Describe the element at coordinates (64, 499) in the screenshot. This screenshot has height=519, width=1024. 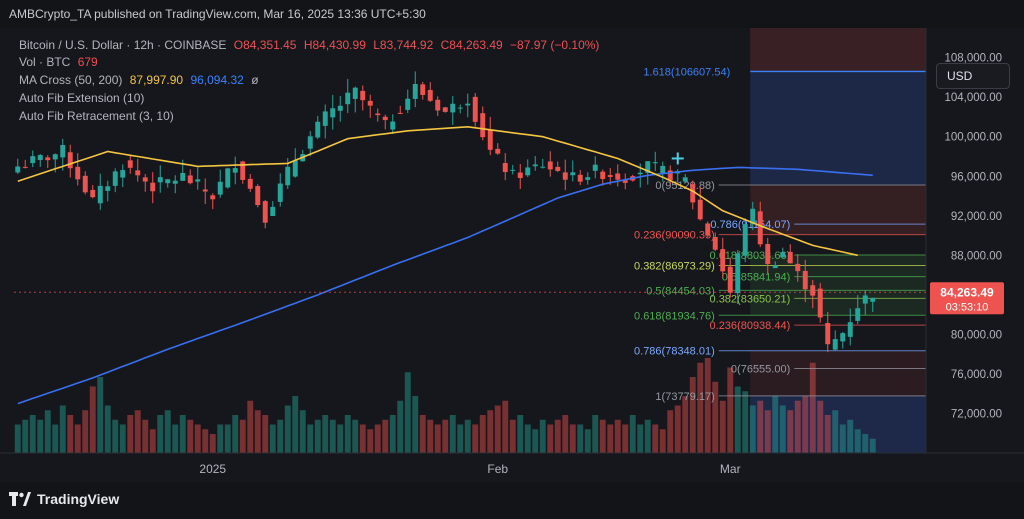
I see `tradingview-logo: TradingView` at that location.